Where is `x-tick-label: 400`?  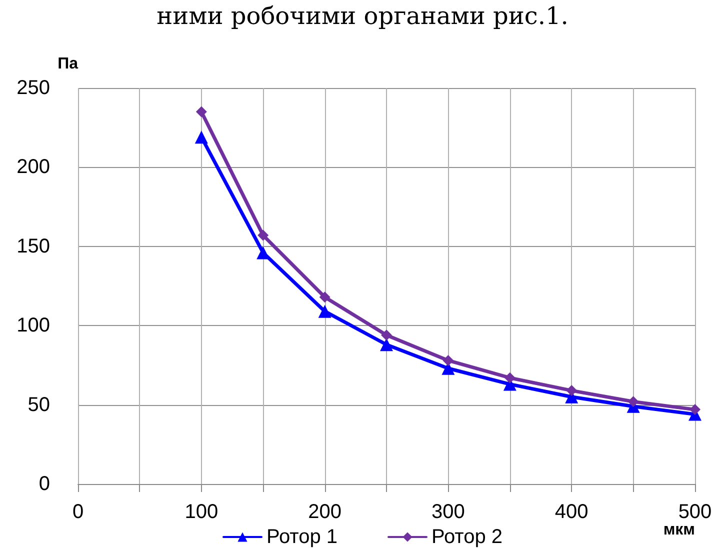
x-tick-label: 400 is located at coordinates (571, 512).